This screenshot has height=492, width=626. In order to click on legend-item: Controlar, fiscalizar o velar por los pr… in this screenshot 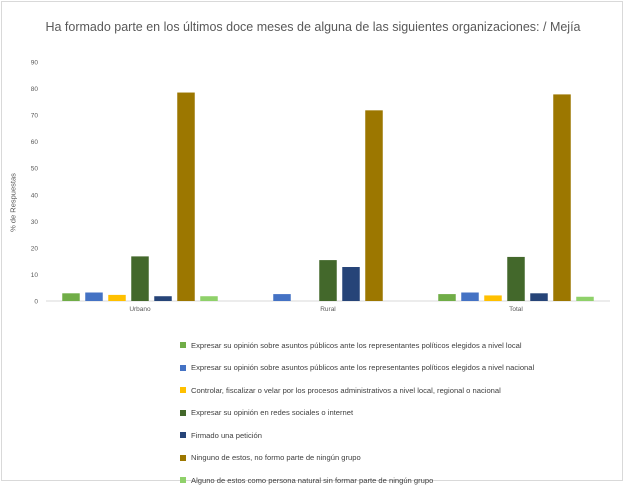, I will do `click(400, 390)`.